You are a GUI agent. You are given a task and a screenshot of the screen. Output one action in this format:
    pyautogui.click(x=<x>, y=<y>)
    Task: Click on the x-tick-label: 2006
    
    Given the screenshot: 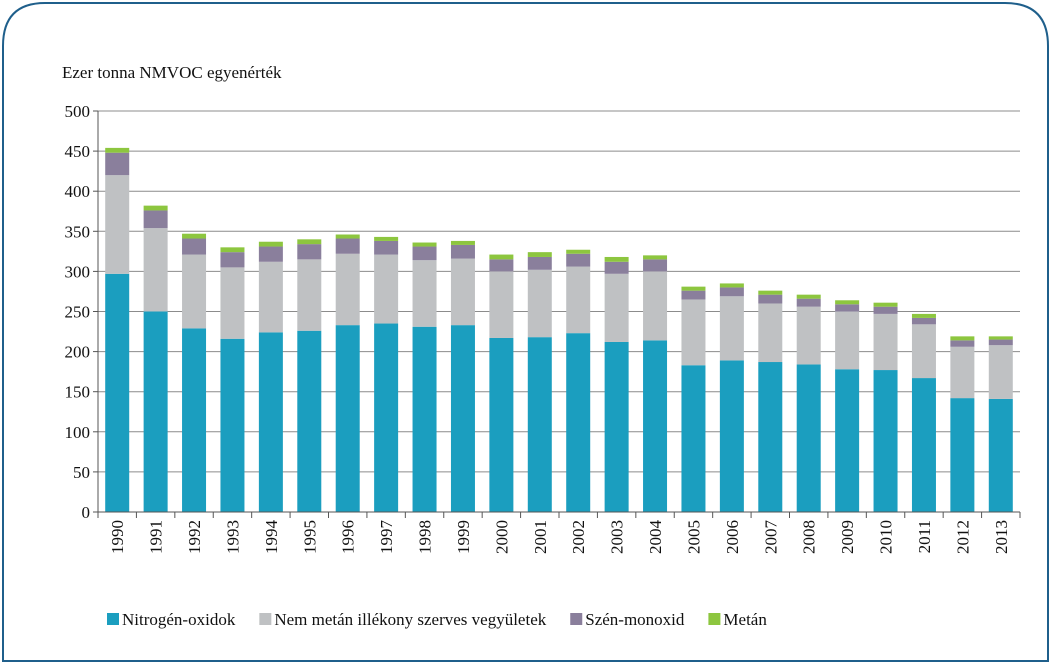 What is the action you would take?
    pyautogui.click(x=732, y=537)
    